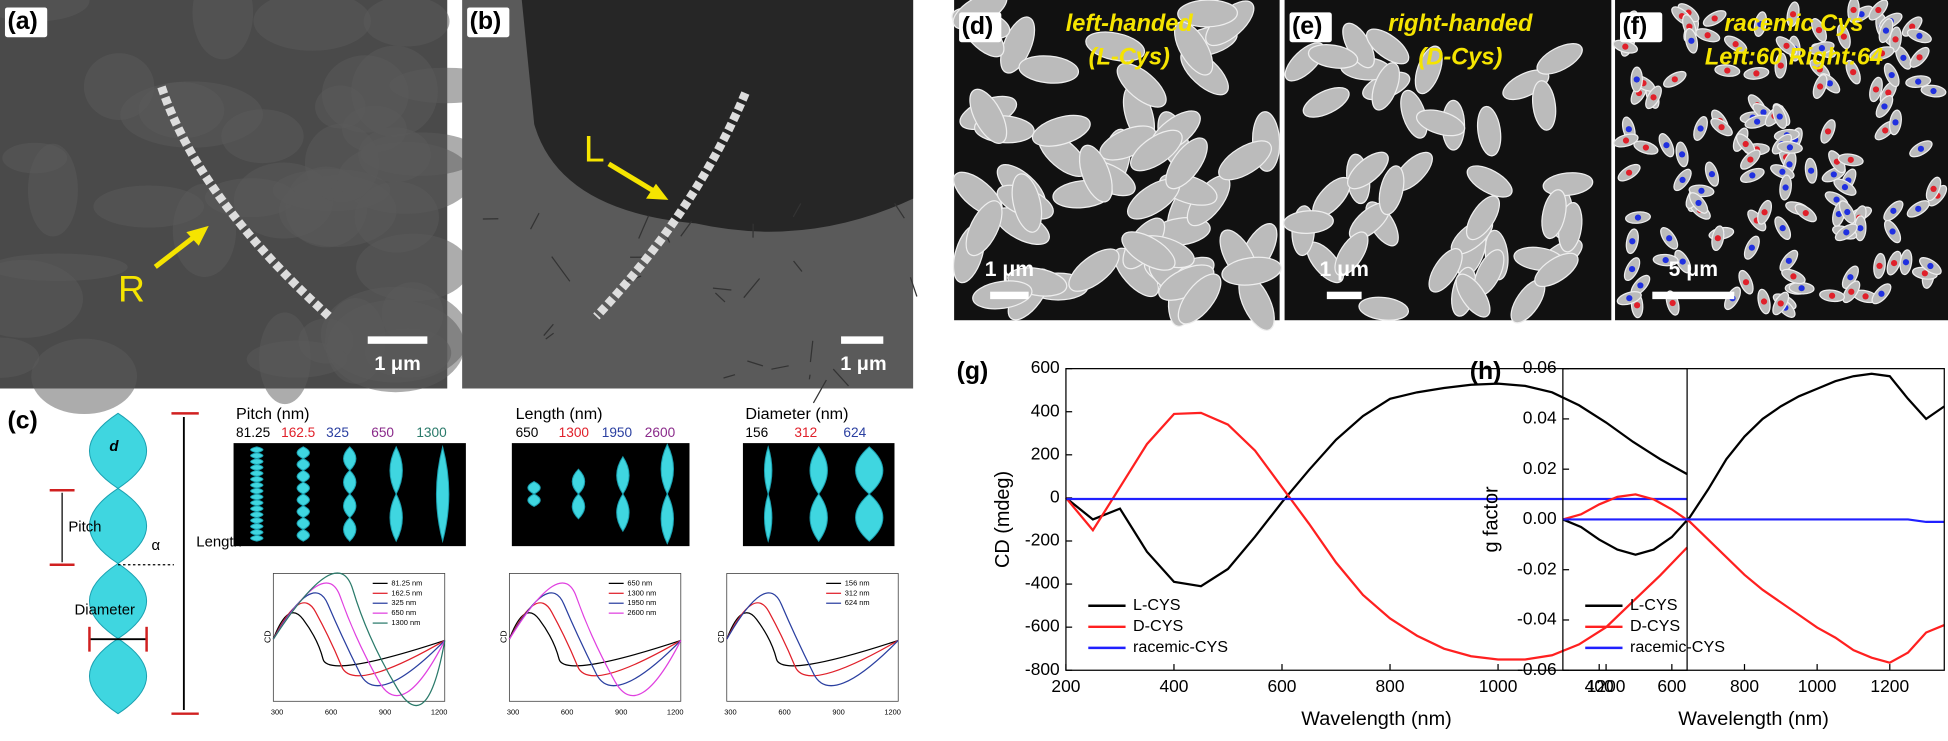 The image size is (1948, 741). Describe the element at coordinates (892, 711) in the screenshot. I see `mini-xtick-label: 1200` at that location.